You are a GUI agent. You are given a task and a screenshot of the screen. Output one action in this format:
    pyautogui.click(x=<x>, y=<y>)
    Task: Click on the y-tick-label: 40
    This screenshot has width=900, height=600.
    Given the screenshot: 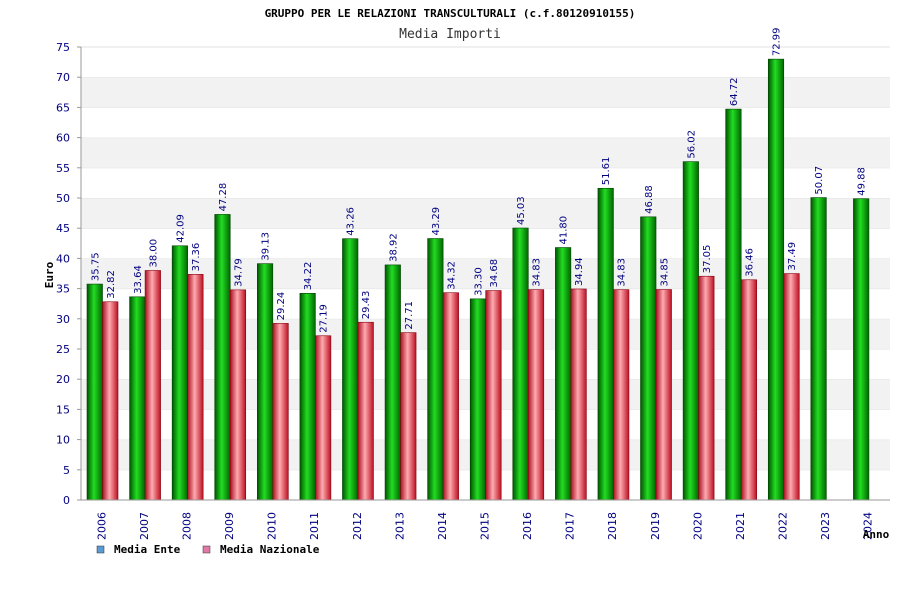 What is the action you would take?
    pyautogui.click(x=63, y=258)
    